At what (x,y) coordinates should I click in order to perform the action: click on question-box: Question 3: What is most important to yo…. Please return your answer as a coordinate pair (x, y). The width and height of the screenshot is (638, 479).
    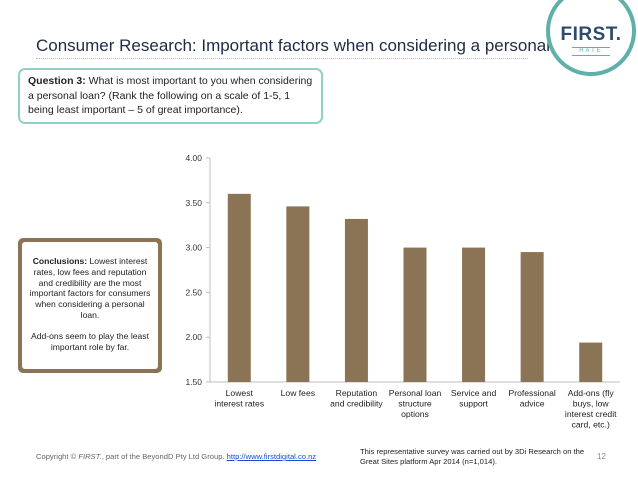
    Looking at the image, I should click on (170, 96).